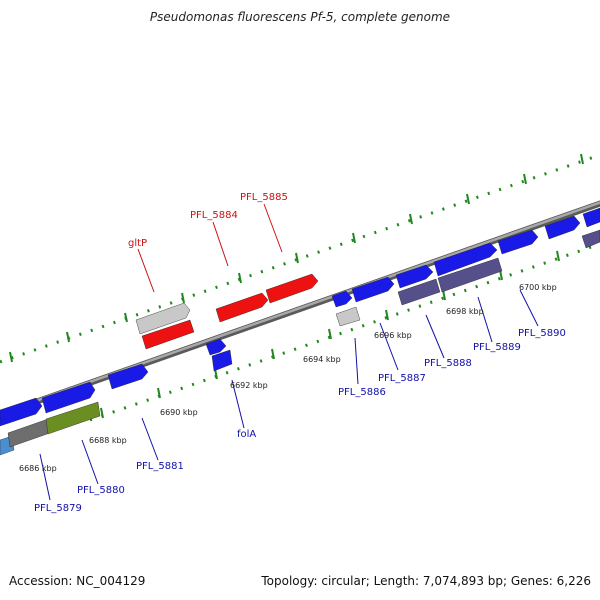  I want to click on tick-label: 6694 kbp, so click(322, 359).